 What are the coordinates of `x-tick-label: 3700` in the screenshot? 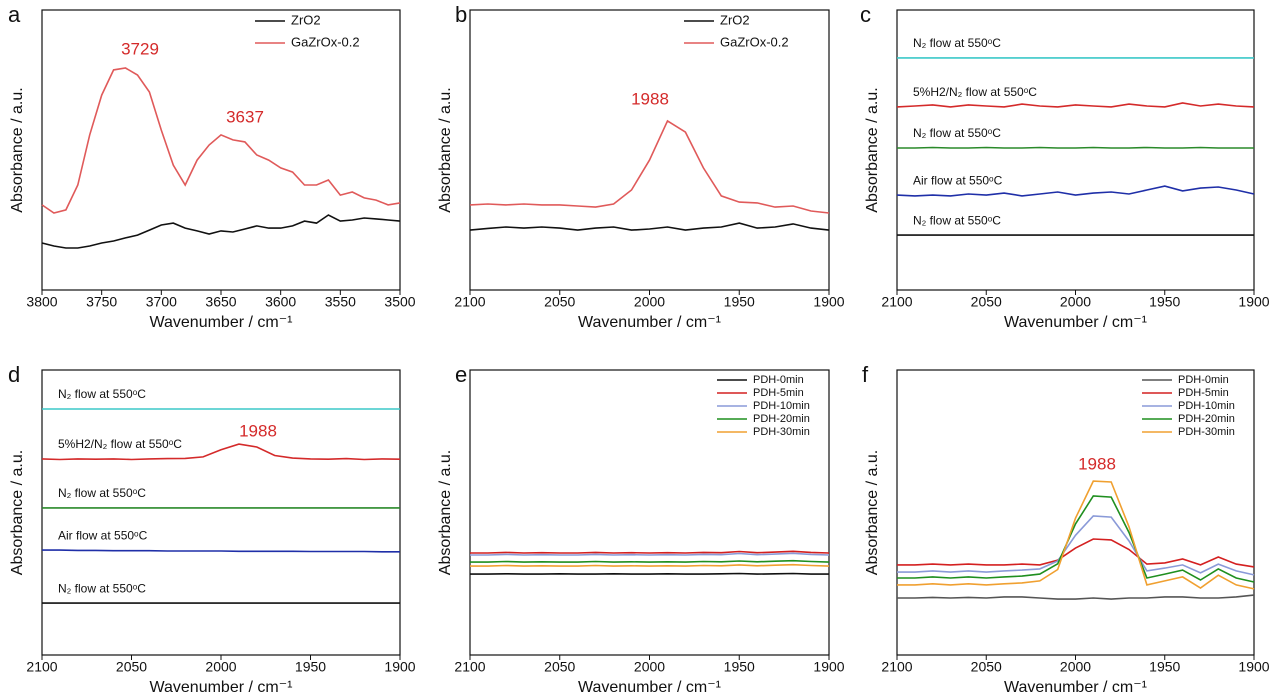 It's located at (161, 302).